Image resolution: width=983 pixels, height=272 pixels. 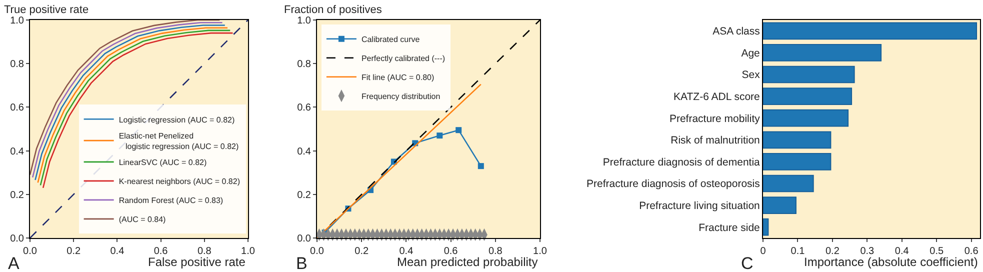 What do you see at coordinates (179, 181) in the screenshot?
I see `legend-label: K-nearest neighbors (AUC = 0.82)` at bounding box center [179, 181].